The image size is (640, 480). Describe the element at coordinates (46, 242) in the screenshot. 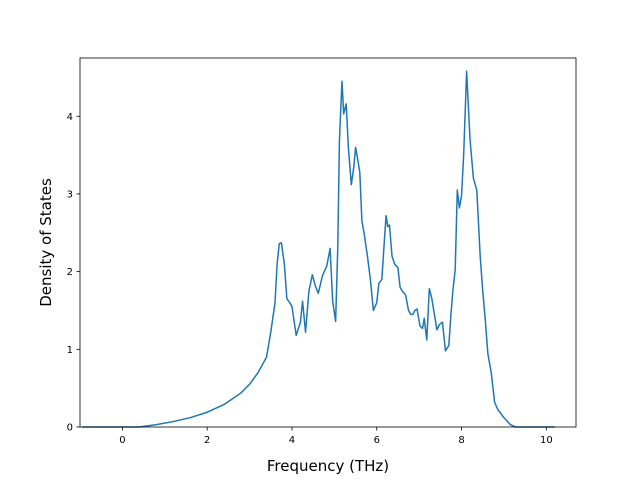

I see `y-axis-label: Density of States` at that location.